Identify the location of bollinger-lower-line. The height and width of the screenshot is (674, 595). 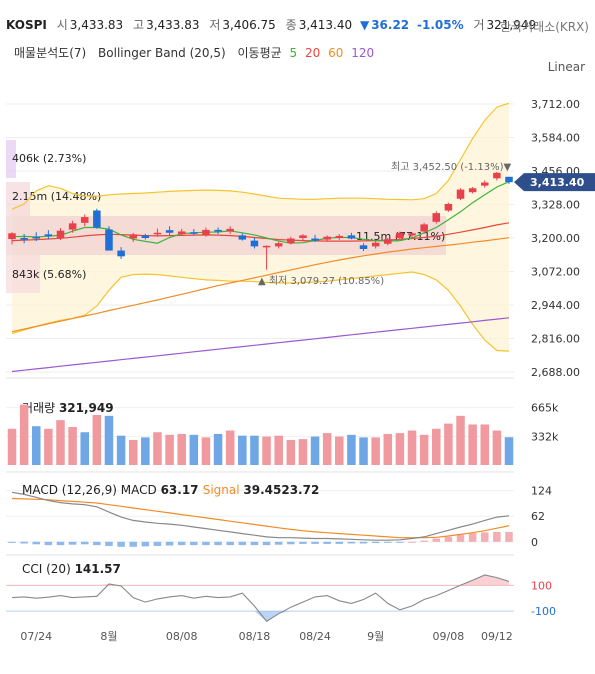
(260, 311).